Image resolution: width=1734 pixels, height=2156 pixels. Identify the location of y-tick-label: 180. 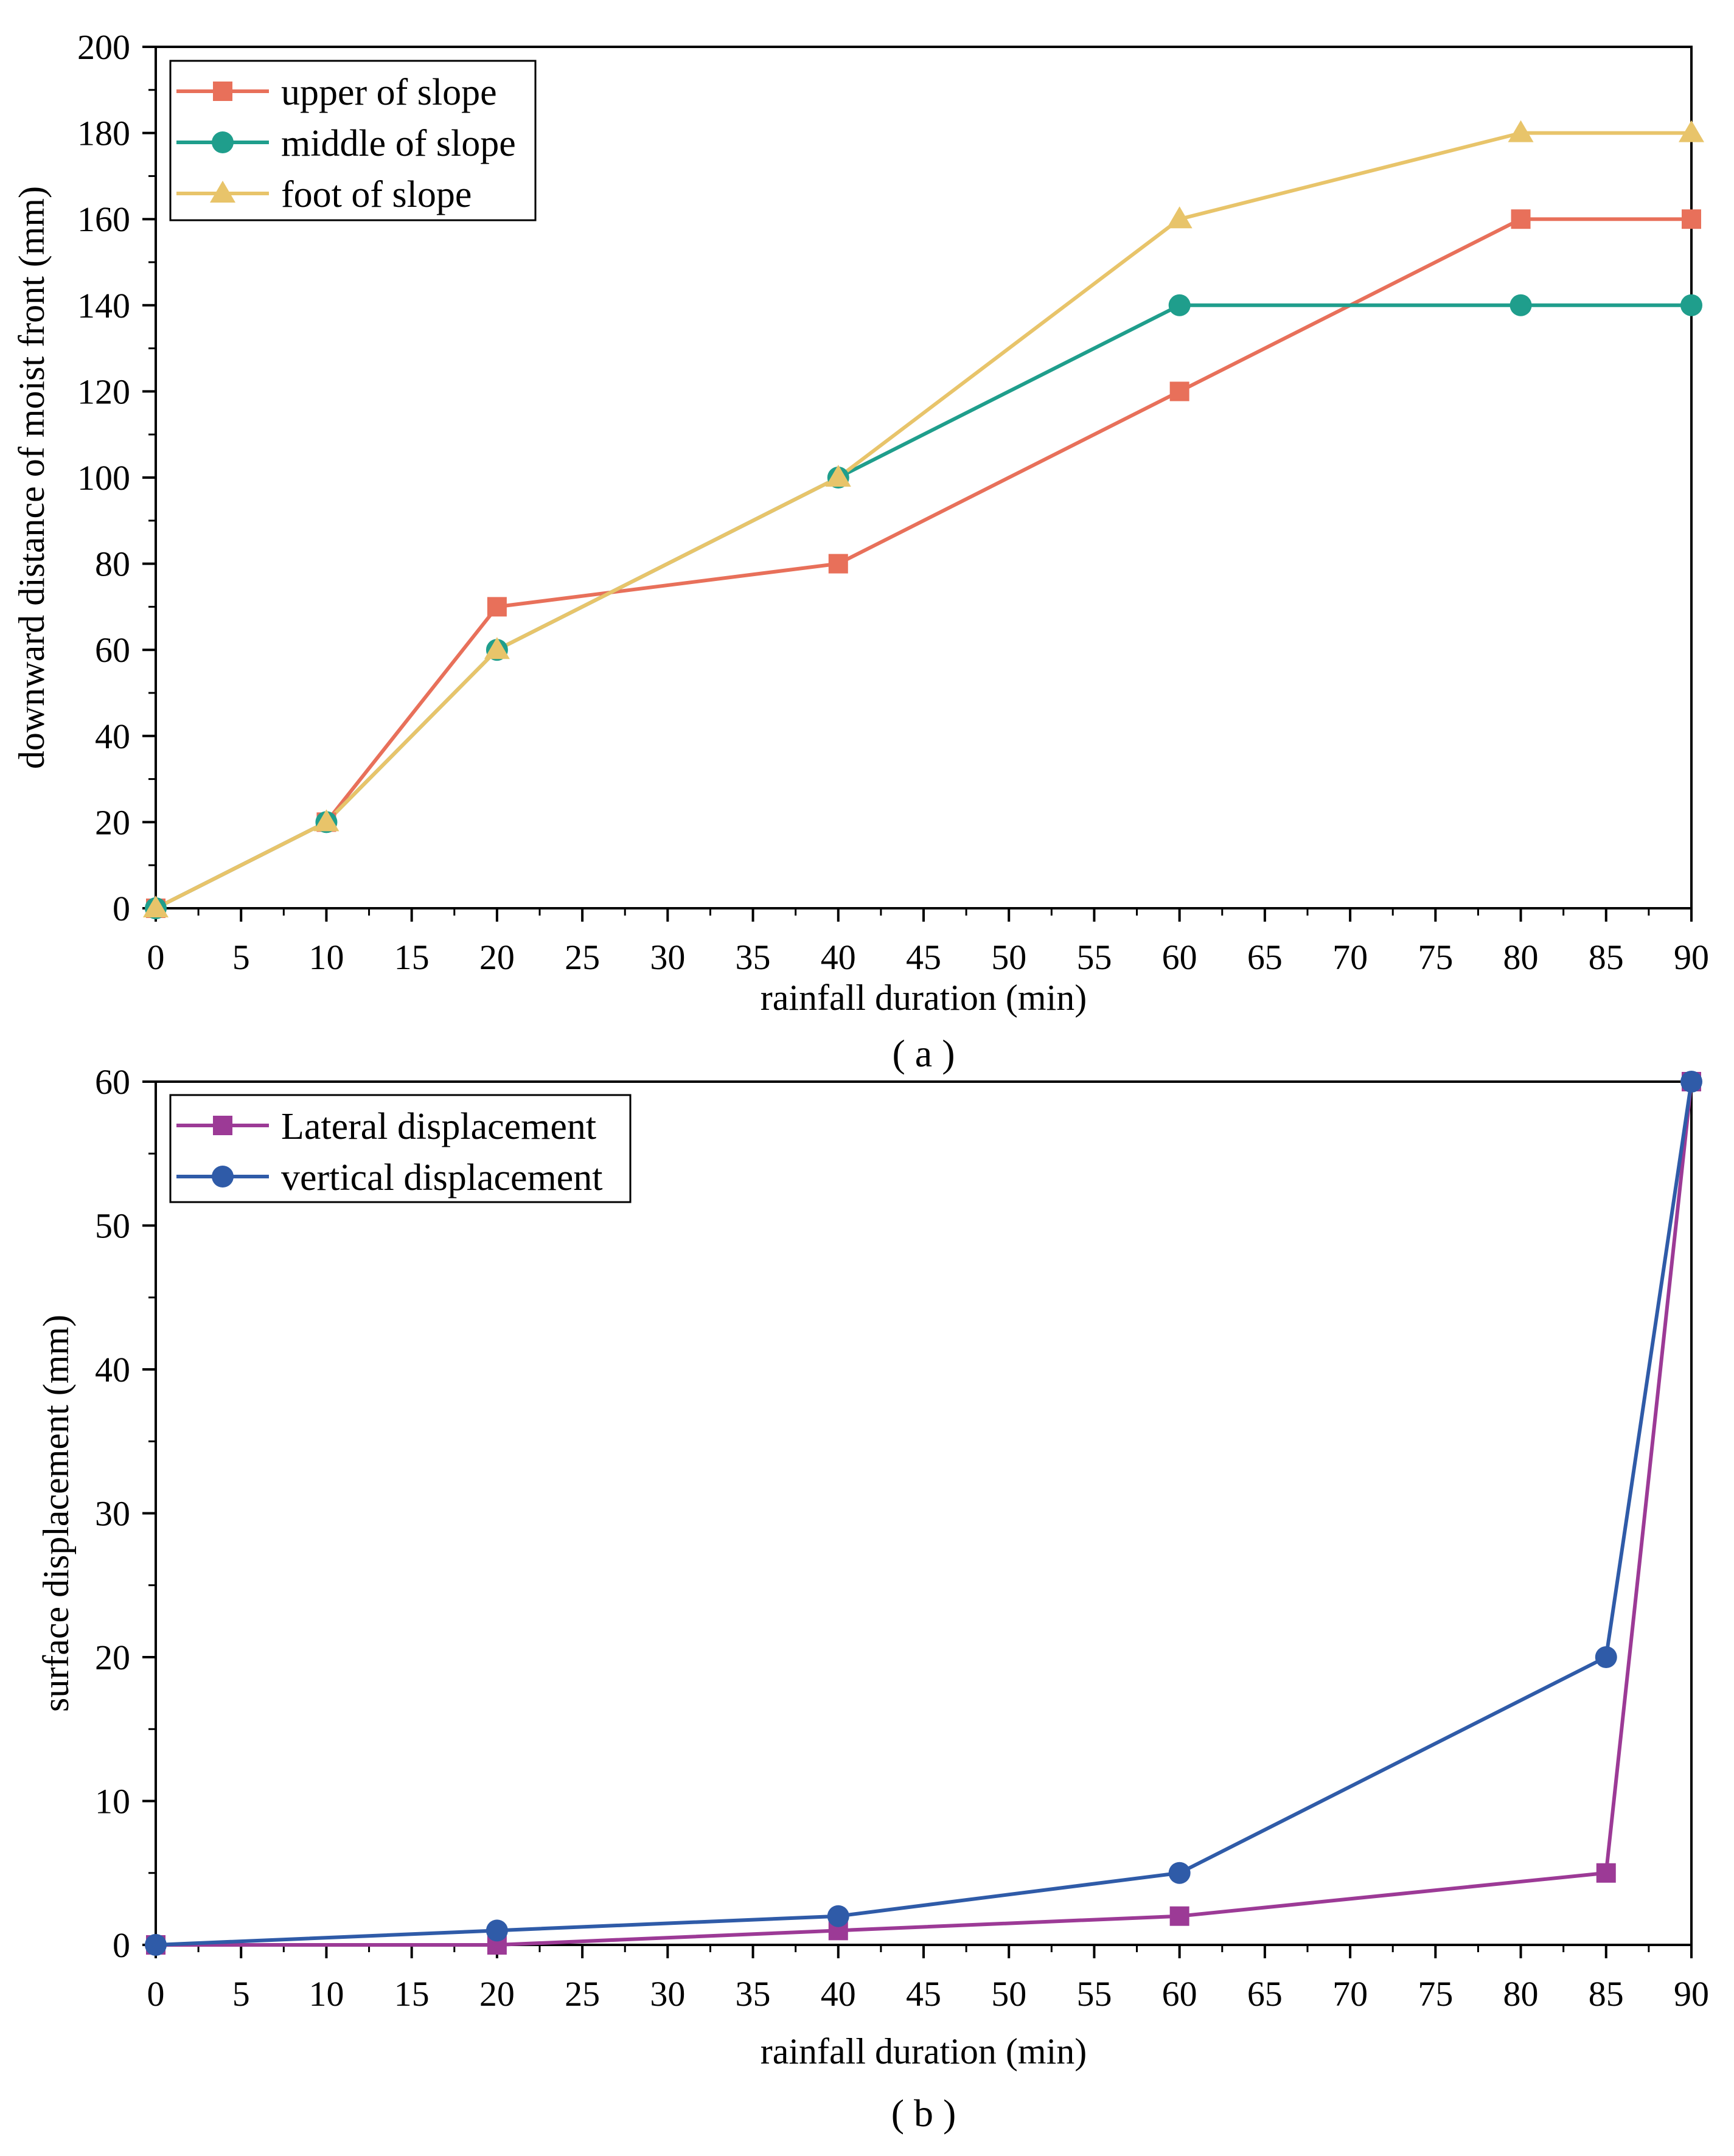
(104, 133).